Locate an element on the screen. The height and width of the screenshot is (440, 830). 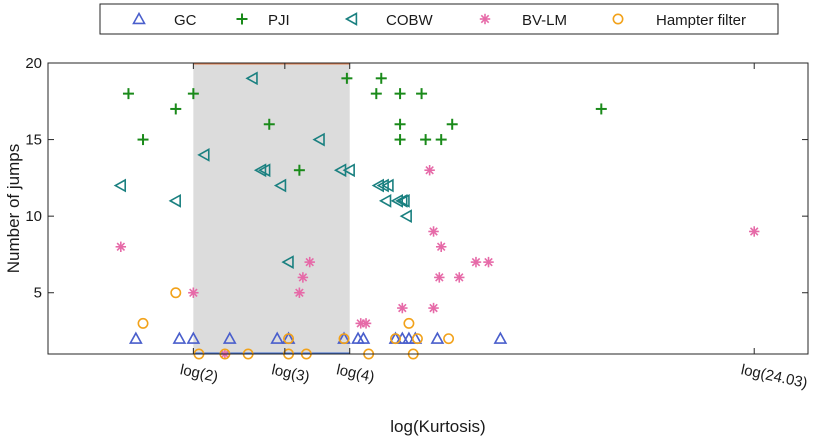
legend-label: BV-LM is located at coordinates (544, 20).